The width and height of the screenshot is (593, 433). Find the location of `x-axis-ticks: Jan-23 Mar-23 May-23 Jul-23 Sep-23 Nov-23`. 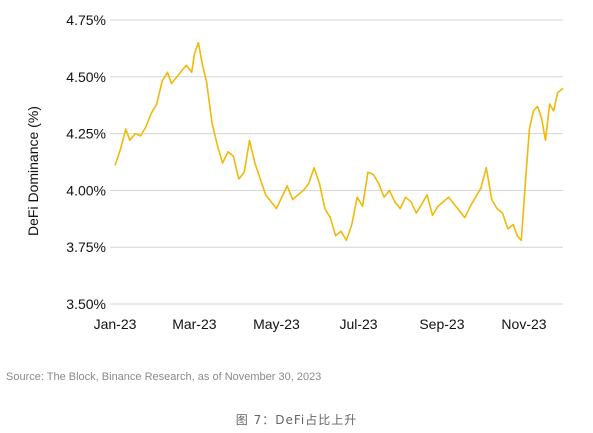

x-axis-ticks: Jan-23 Mar-23 May-23 Jul-23 Sep-23 Nov-23 is located at coordinates (320, 324).